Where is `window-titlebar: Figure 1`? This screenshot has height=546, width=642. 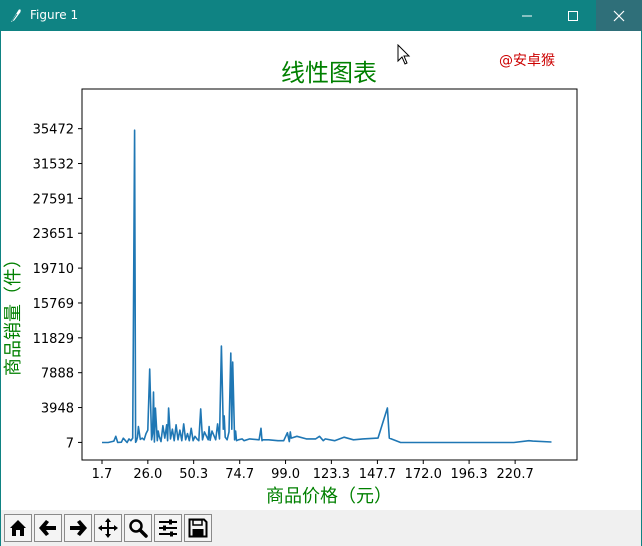
window-titlebar: Figure 1 is located at coordinates (321, 15).